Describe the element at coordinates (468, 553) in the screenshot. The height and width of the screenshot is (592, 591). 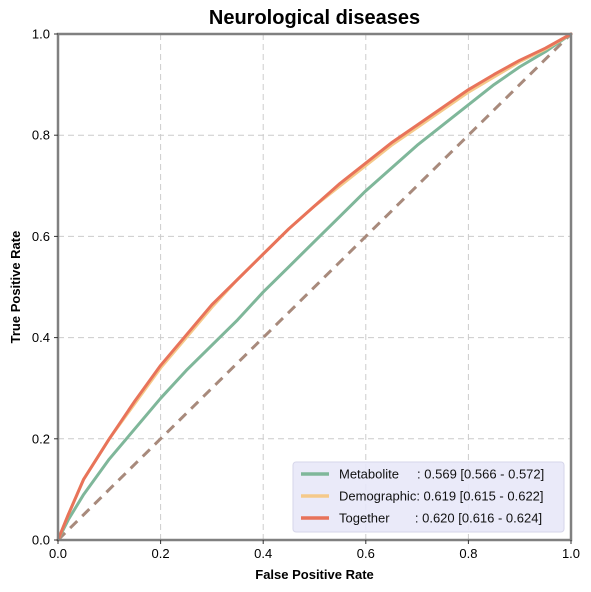
I see `x-tick-label: 0.8` at that location.